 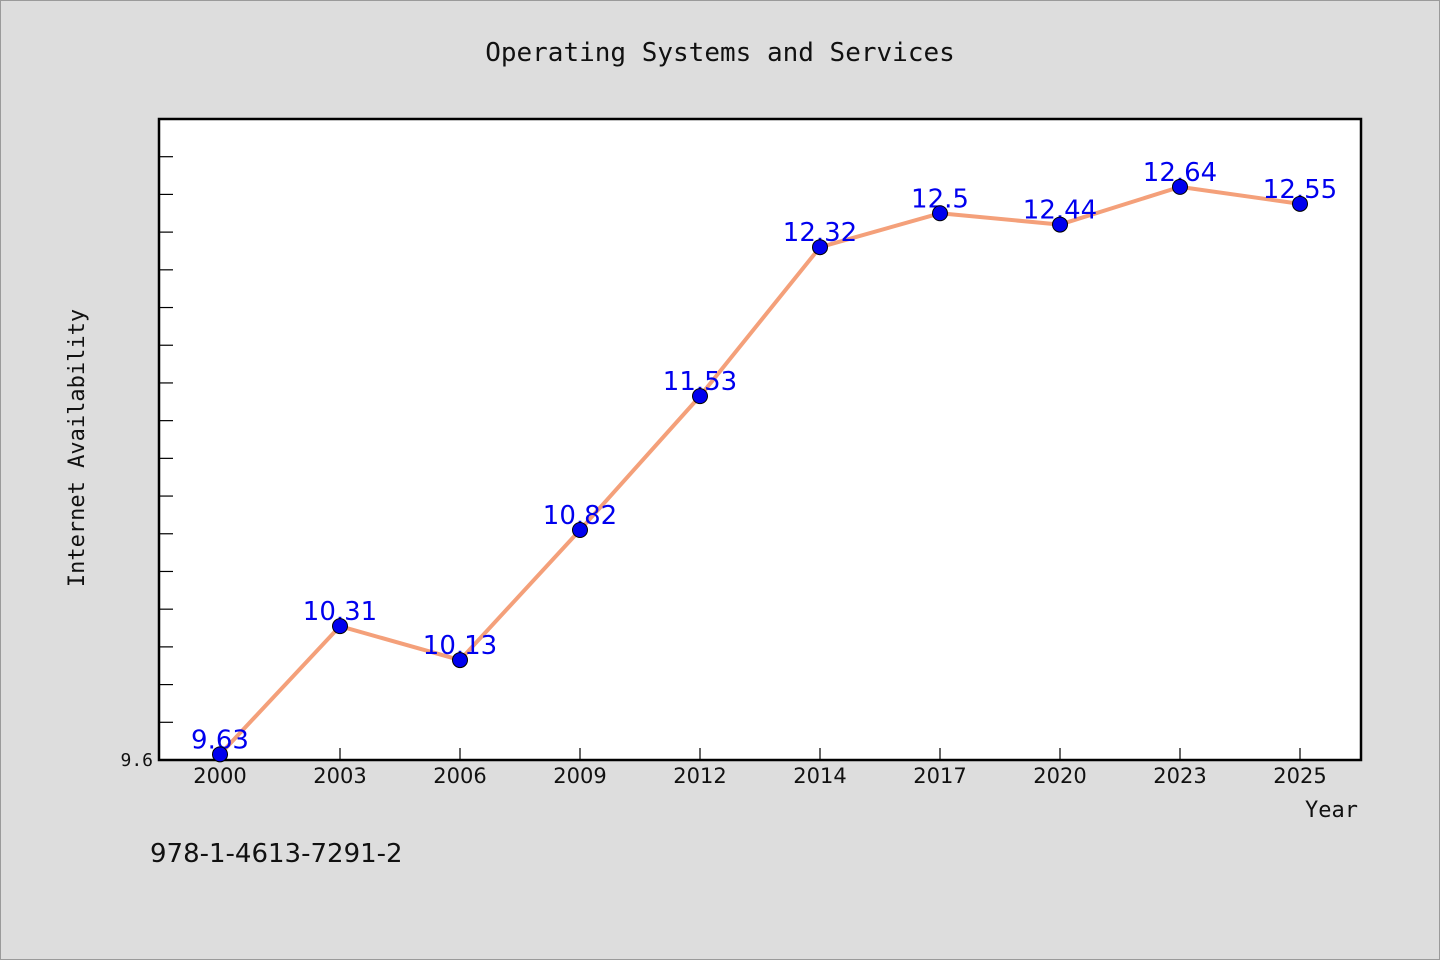 I want to click on x-axis-label: Year, so click(x=1331, y=810).